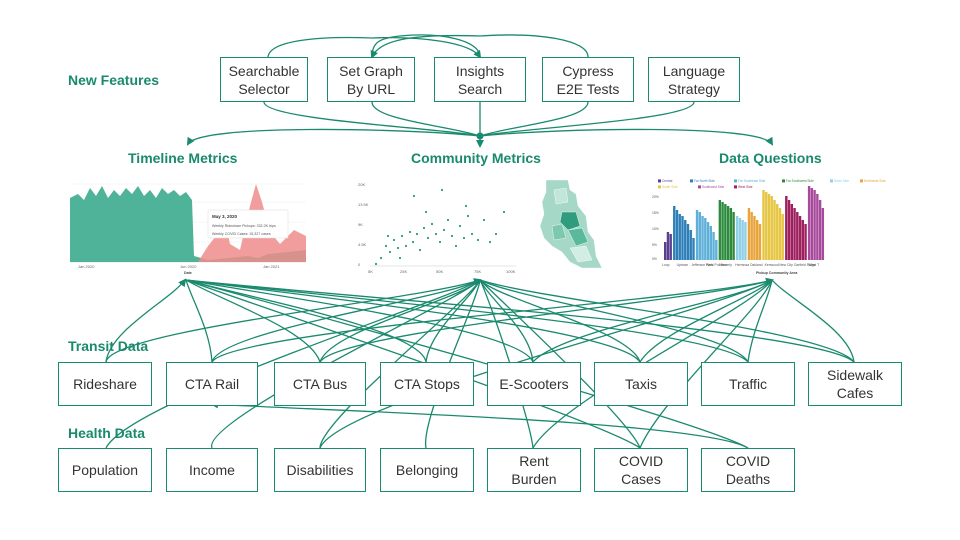  What do you see at coordinates (427, 470) in the screenshot?
I see `health-box: Belonging` at bounding box center [427, 470].